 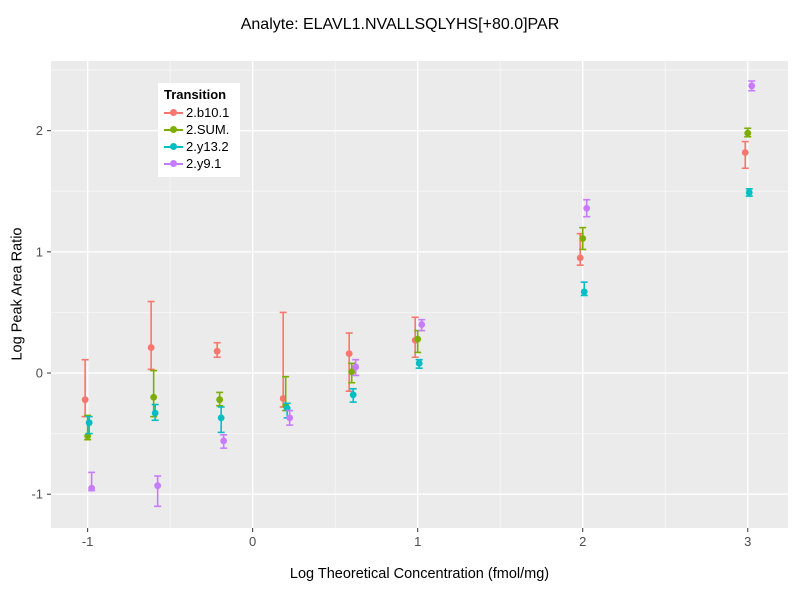 What do you see at coordinates (400, 24) in the screenshot?
I see `chart-title: Analyte: ELAVL1.NVALLSQLYHS[+80.0]PAR` at bounding box center [400, 24].